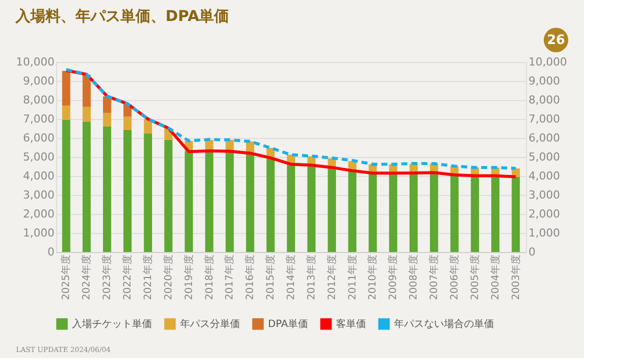 This screenshot has height=360, width=640. Describe the element at coordinates (38, 233) in the screenshot. I see `y-tick-label: 1,000` at that location.